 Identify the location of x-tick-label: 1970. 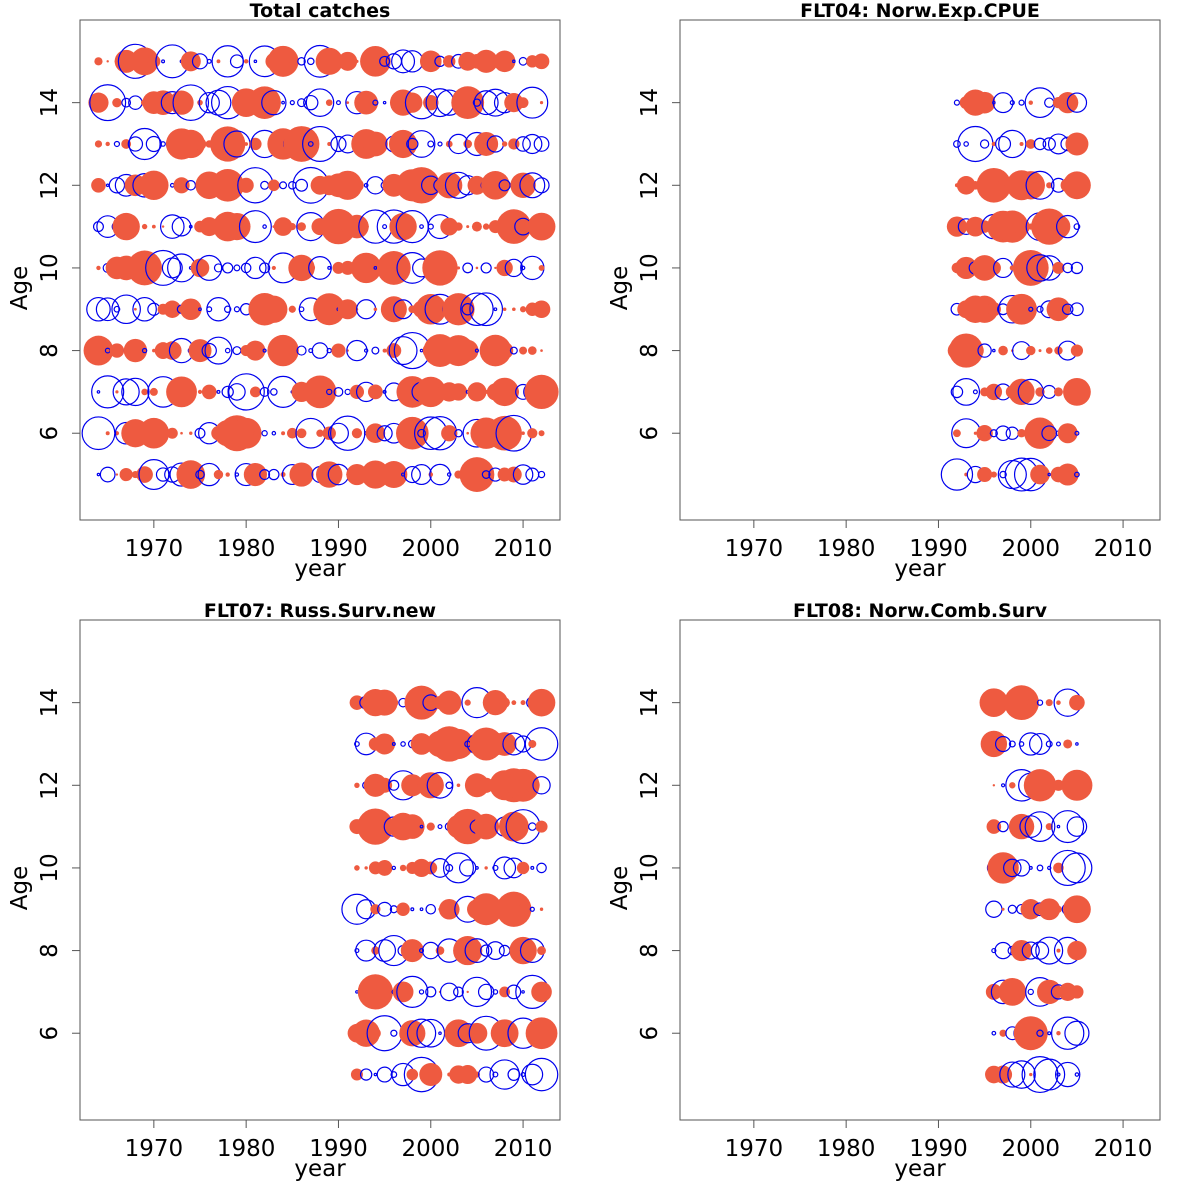
(754, 549).